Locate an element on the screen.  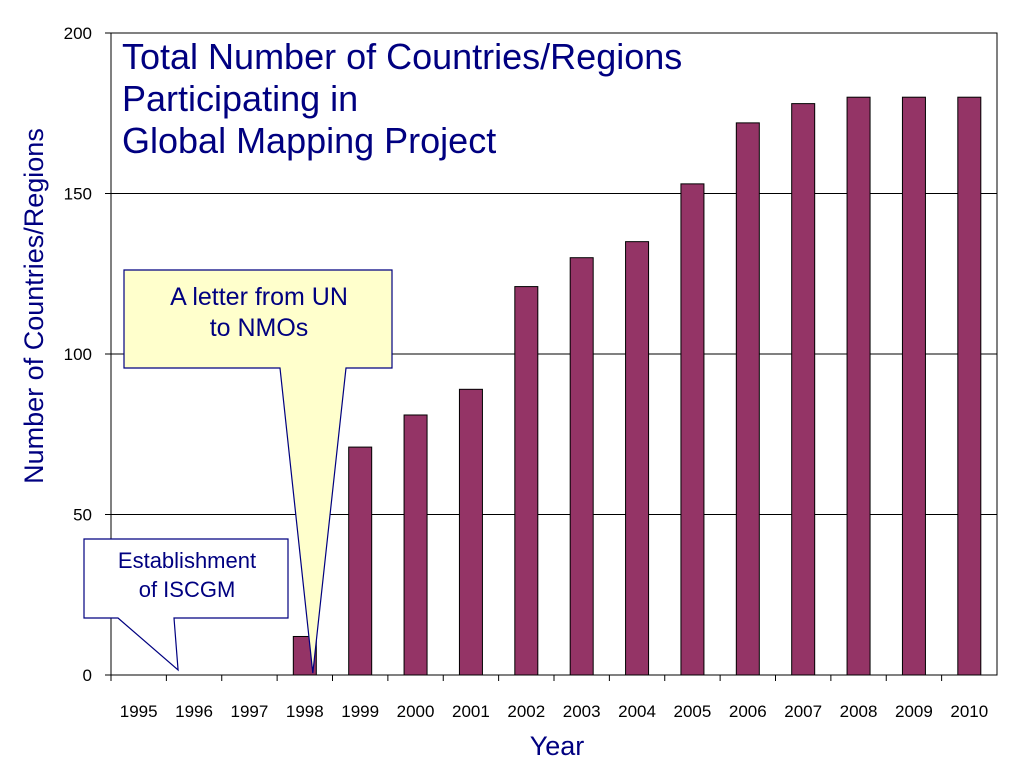
y-tick-label-50: 50 is located at coordinates (82, 515).